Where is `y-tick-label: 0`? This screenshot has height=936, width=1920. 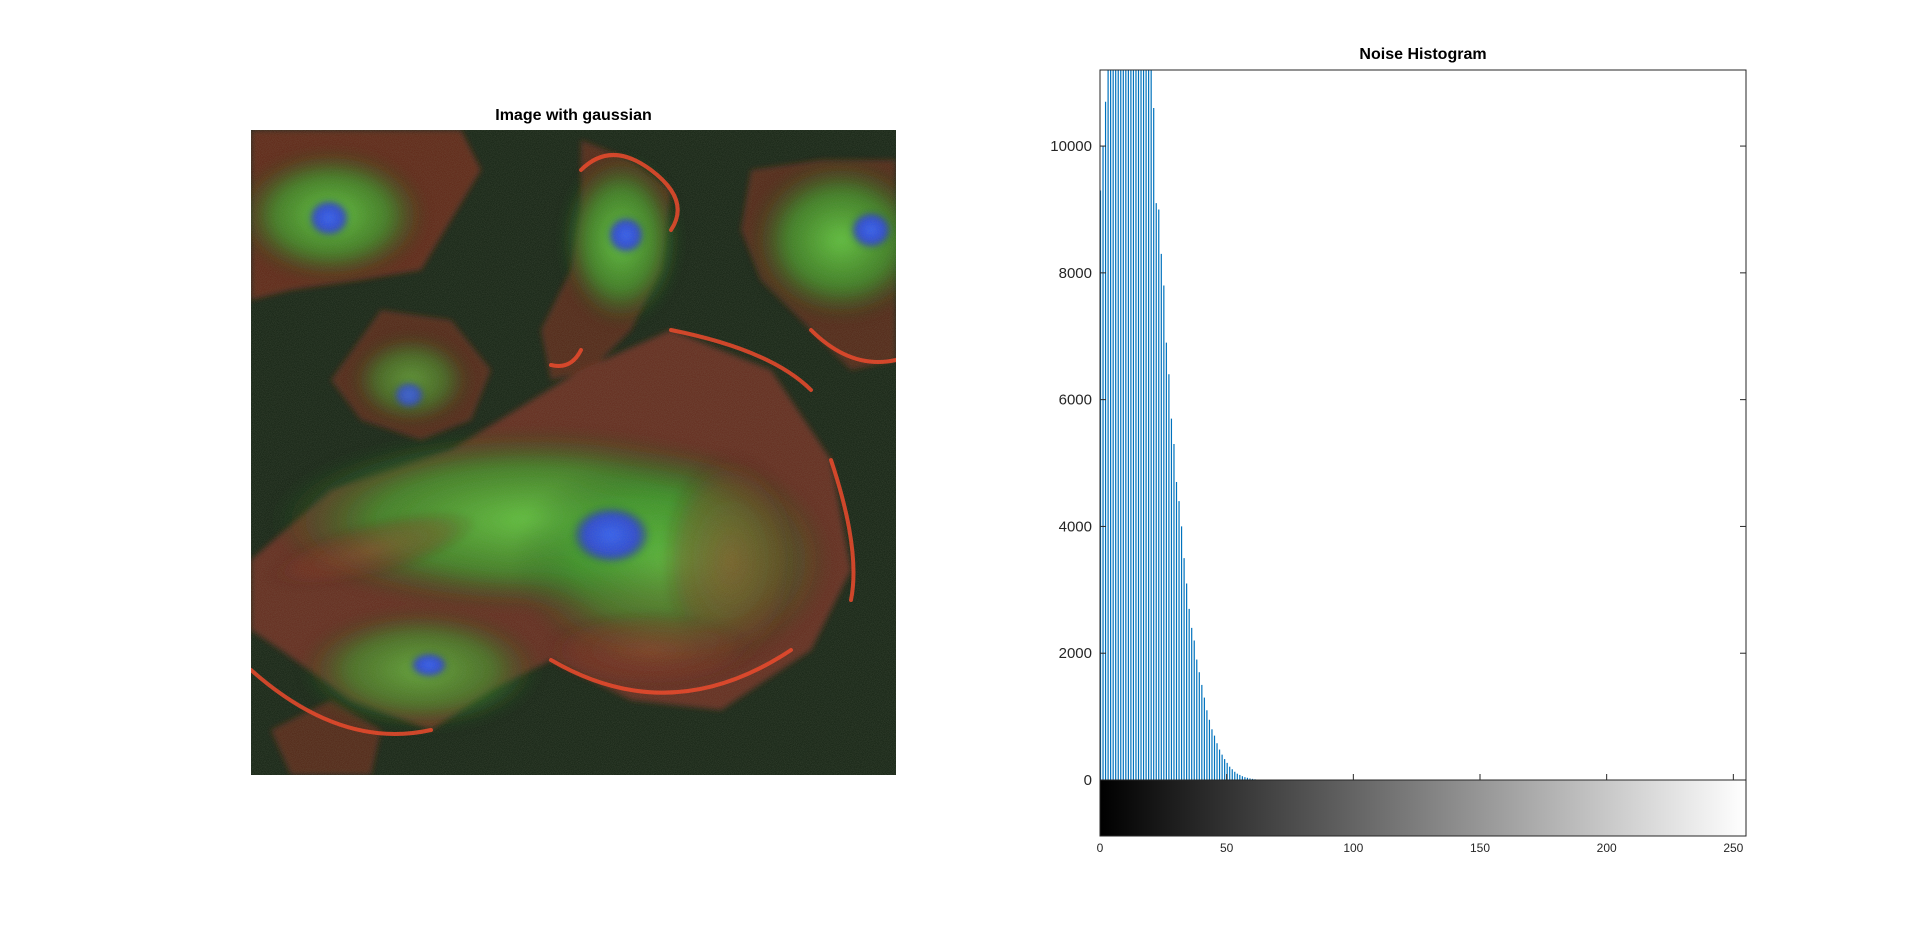
y-tick-label: 0 is located at coordinates (1088, 780).